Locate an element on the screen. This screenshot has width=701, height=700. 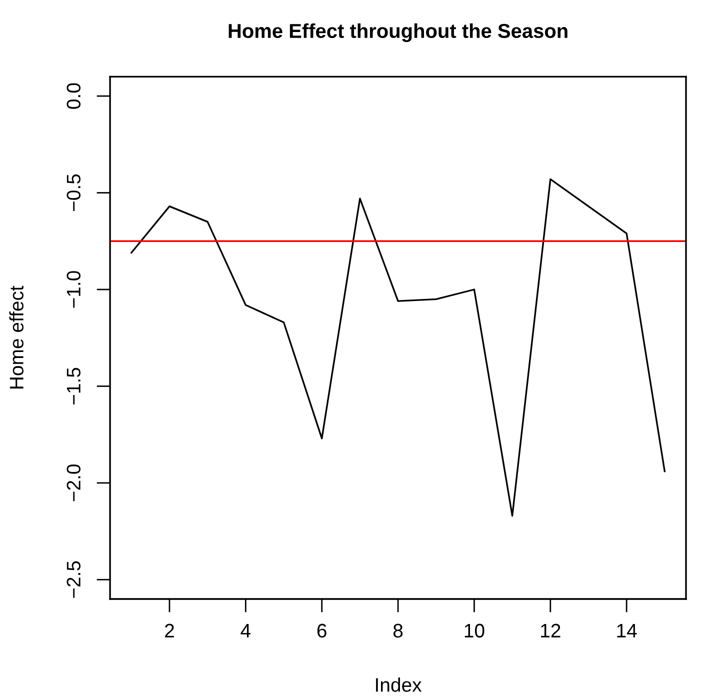
x-tick-label: 12 is located at coordinates (550, 631).